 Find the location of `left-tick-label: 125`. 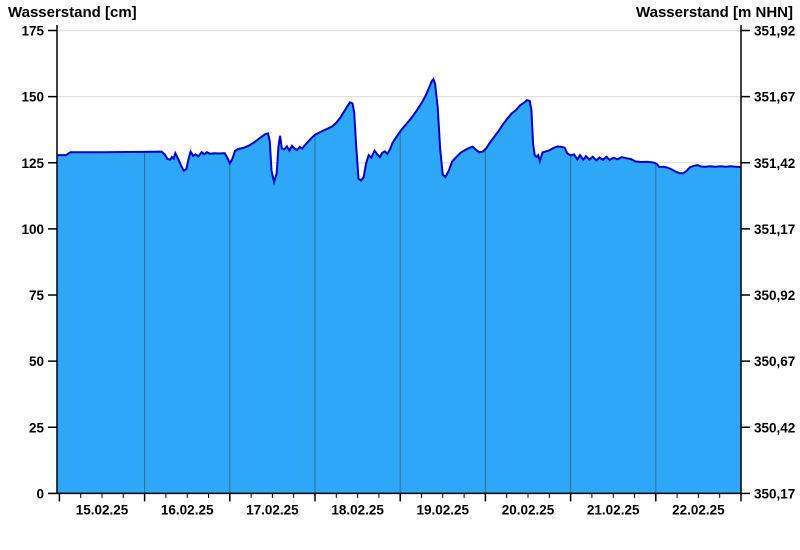

left-tick-label: 125 is located at coordinates (32, 163).